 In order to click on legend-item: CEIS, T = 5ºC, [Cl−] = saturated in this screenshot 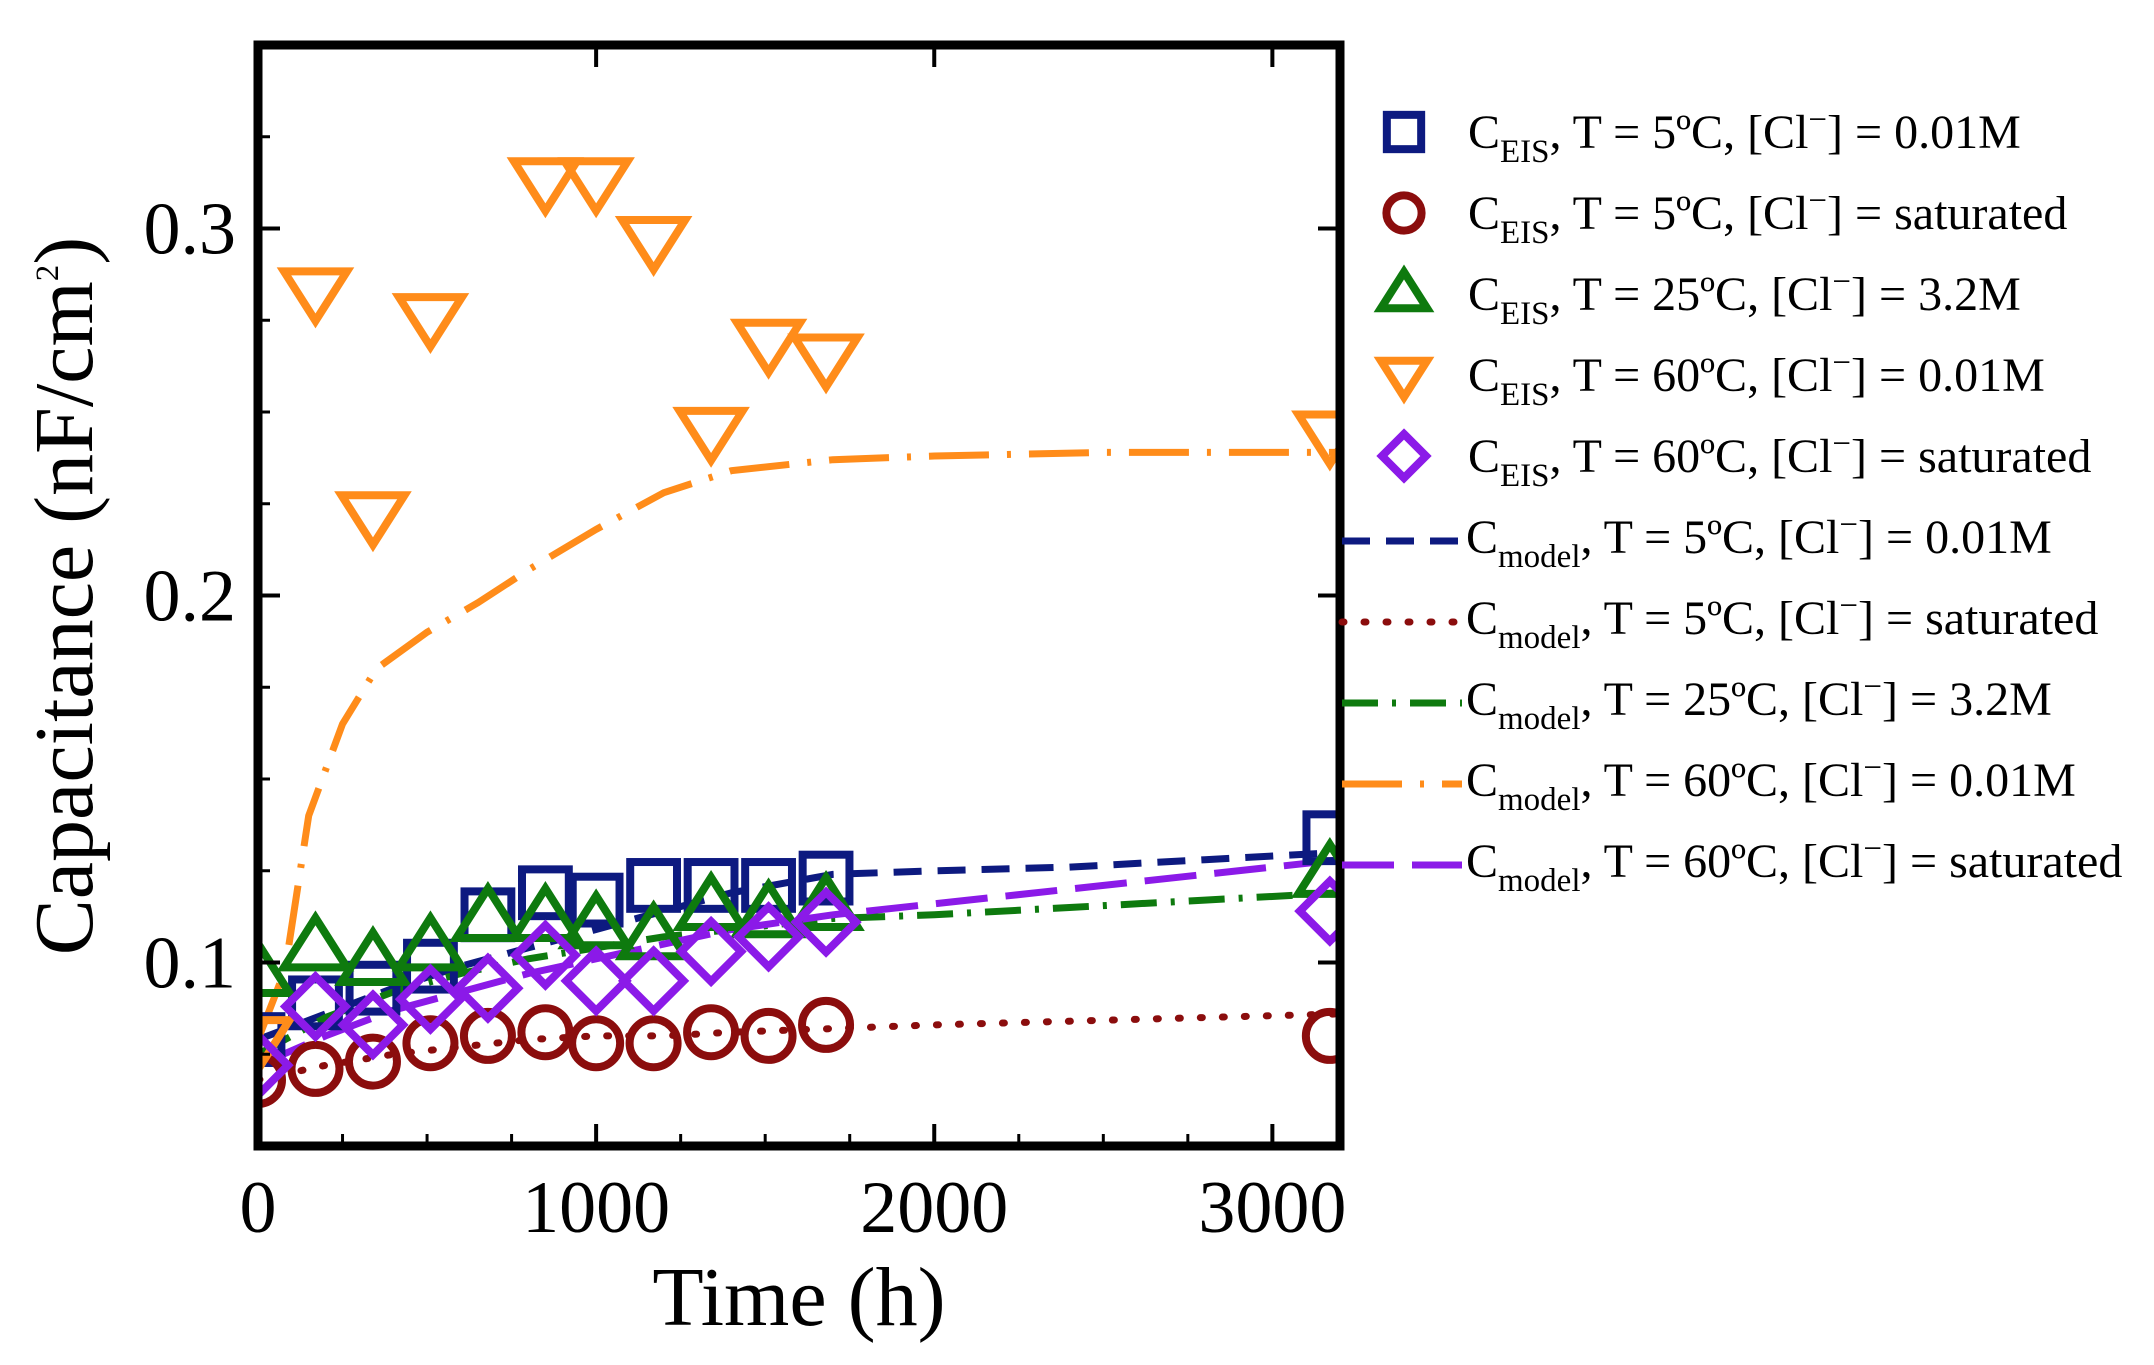, I will do `click(1724, 217)`.